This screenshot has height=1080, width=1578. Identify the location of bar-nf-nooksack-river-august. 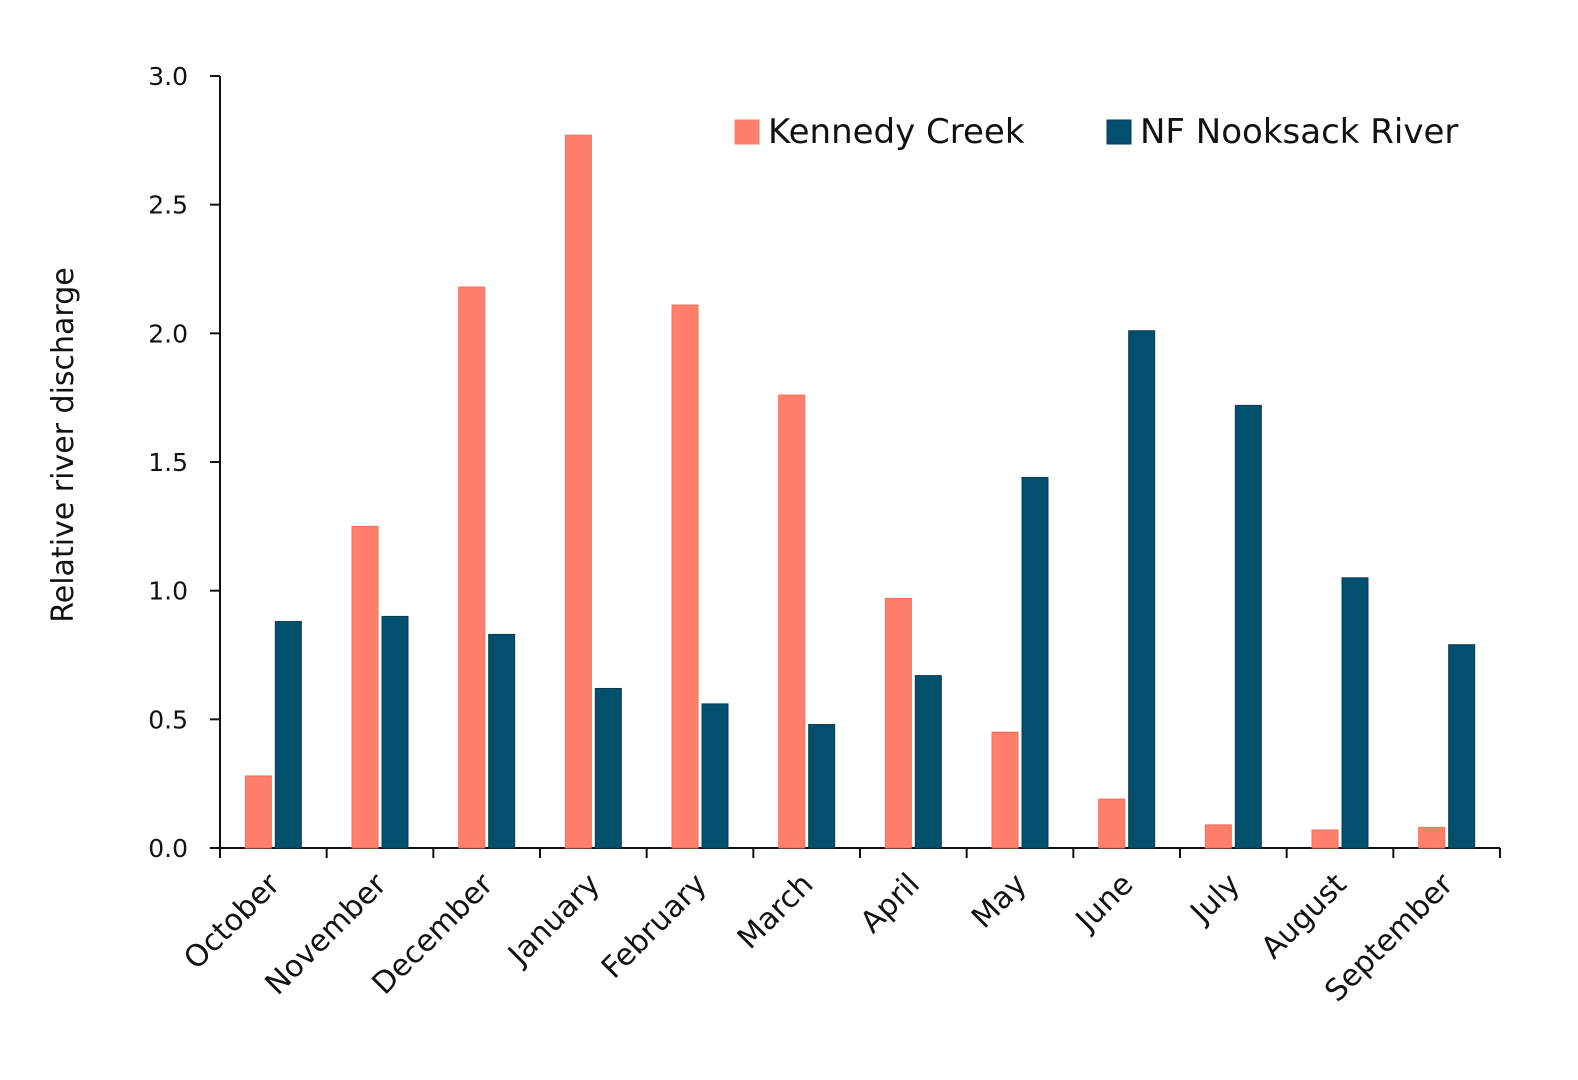
(1355, 713).